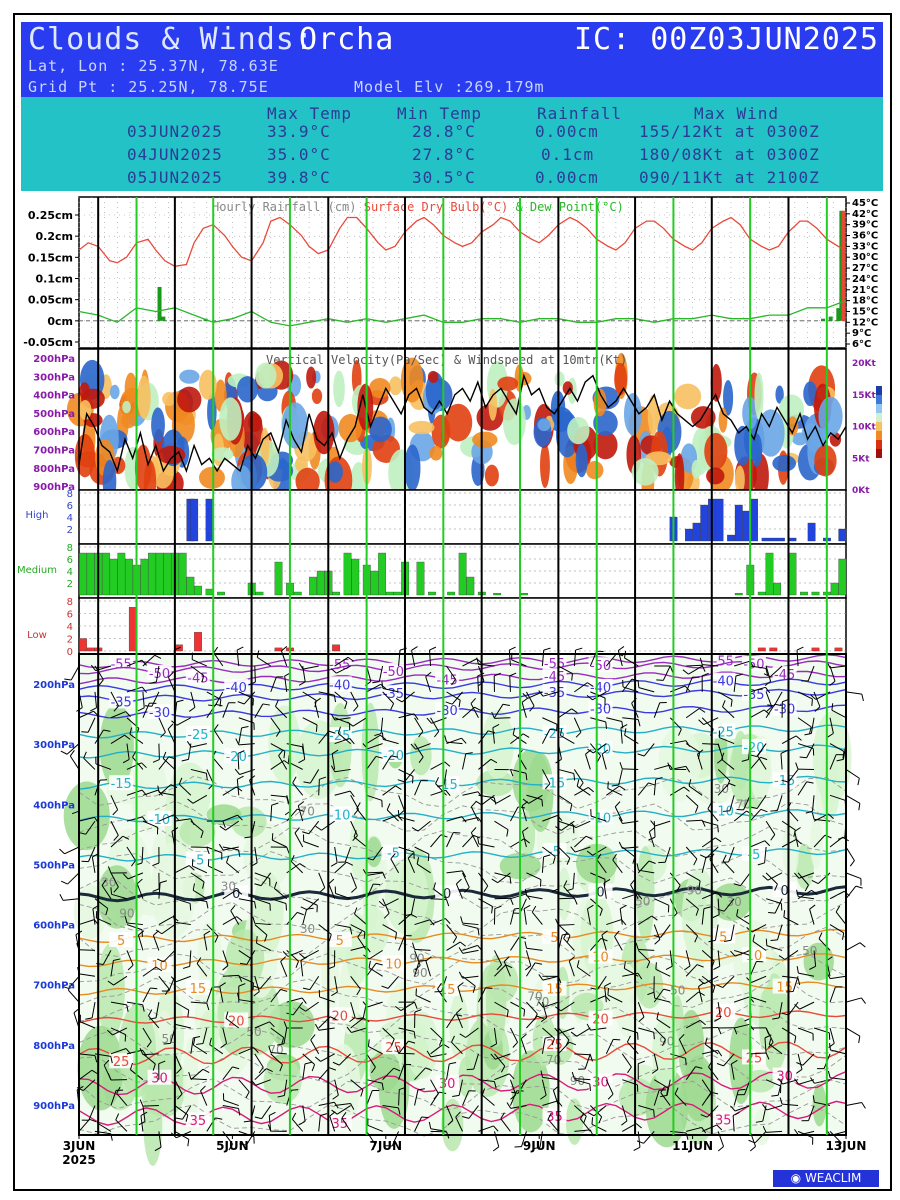 This screenshot has height=1200, width=900. I want to click on y-tick-label-temp: 39°C, so click(865, 225).